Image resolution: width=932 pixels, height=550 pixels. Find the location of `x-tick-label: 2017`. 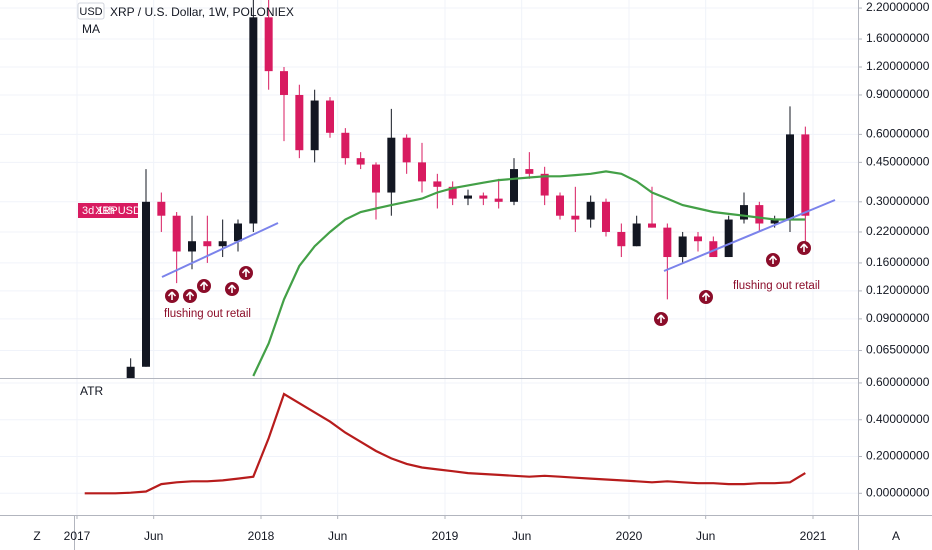

x-tick-label: 2017 is located at coordinates (77, 536).